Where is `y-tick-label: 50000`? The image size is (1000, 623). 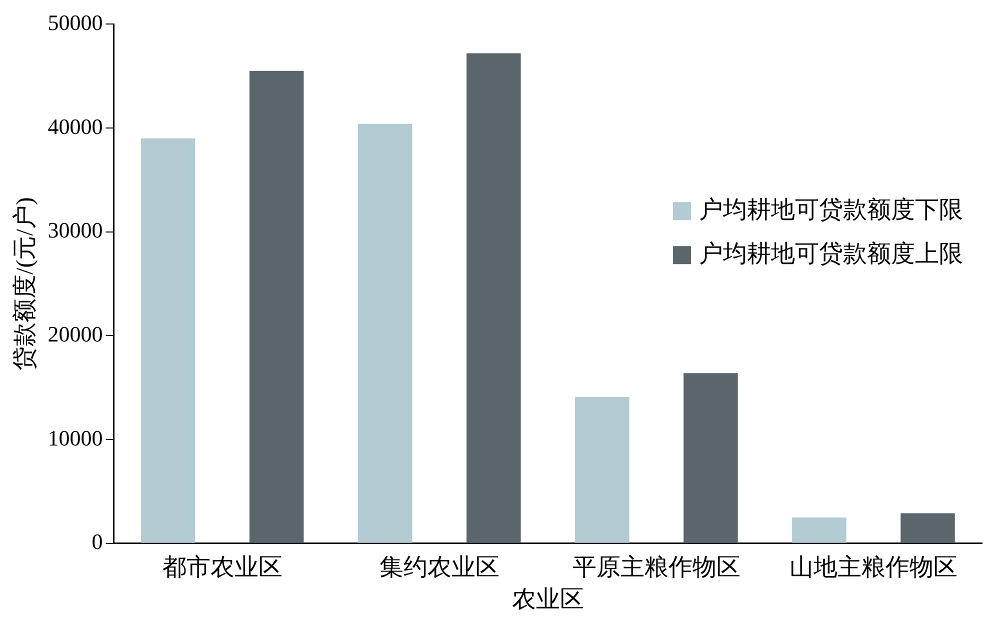
y-tick-label: 50000 is located at coordinates (75, 22).